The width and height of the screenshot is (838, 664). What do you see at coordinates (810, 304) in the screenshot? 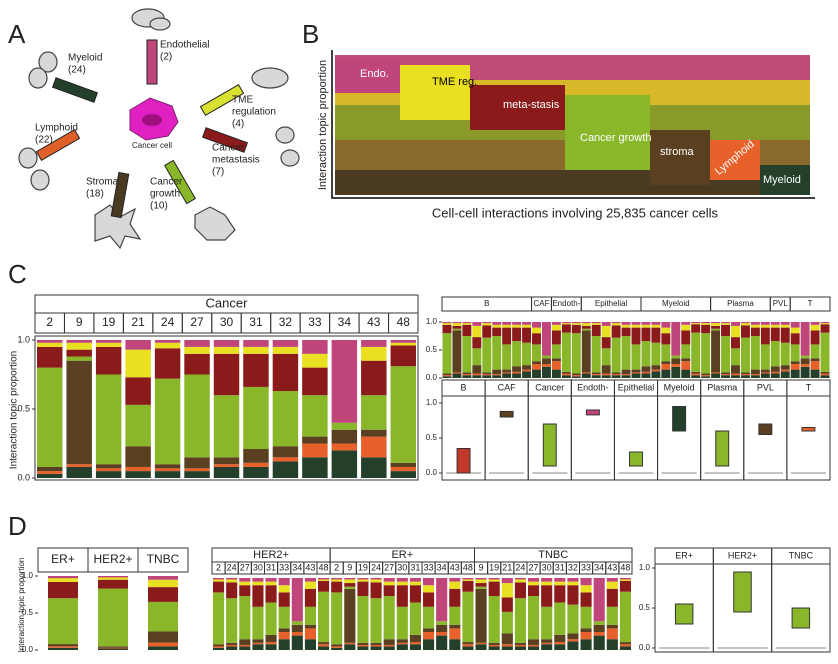
I see `header` at bounding box center [810, 304].